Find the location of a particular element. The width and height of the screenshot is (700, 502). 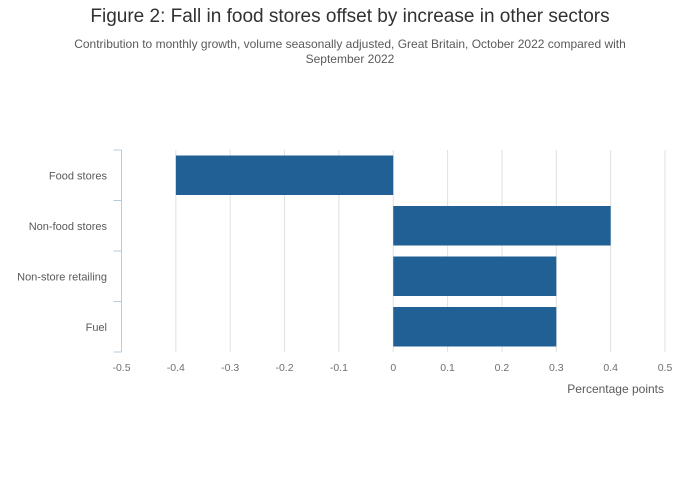

category-label: Food stores is located at coordinates (78, 176).